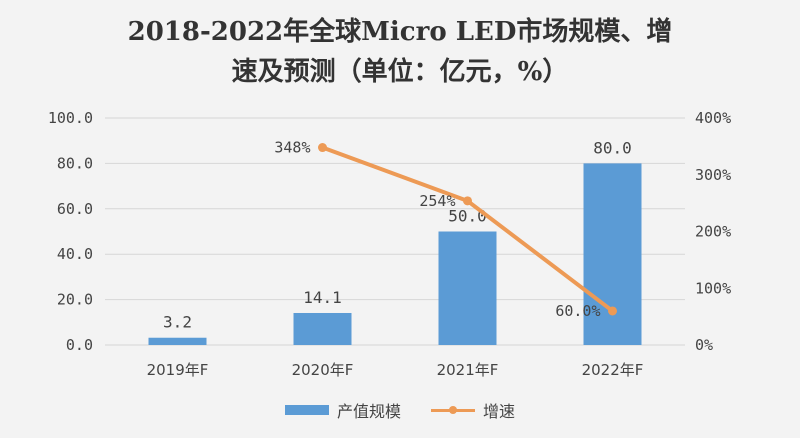 The height and width of the screenshot is (438, 800). Describe the element at coordinates (70, 118) in the screenshot. I see `y-left-tick: 100.0` at that location.